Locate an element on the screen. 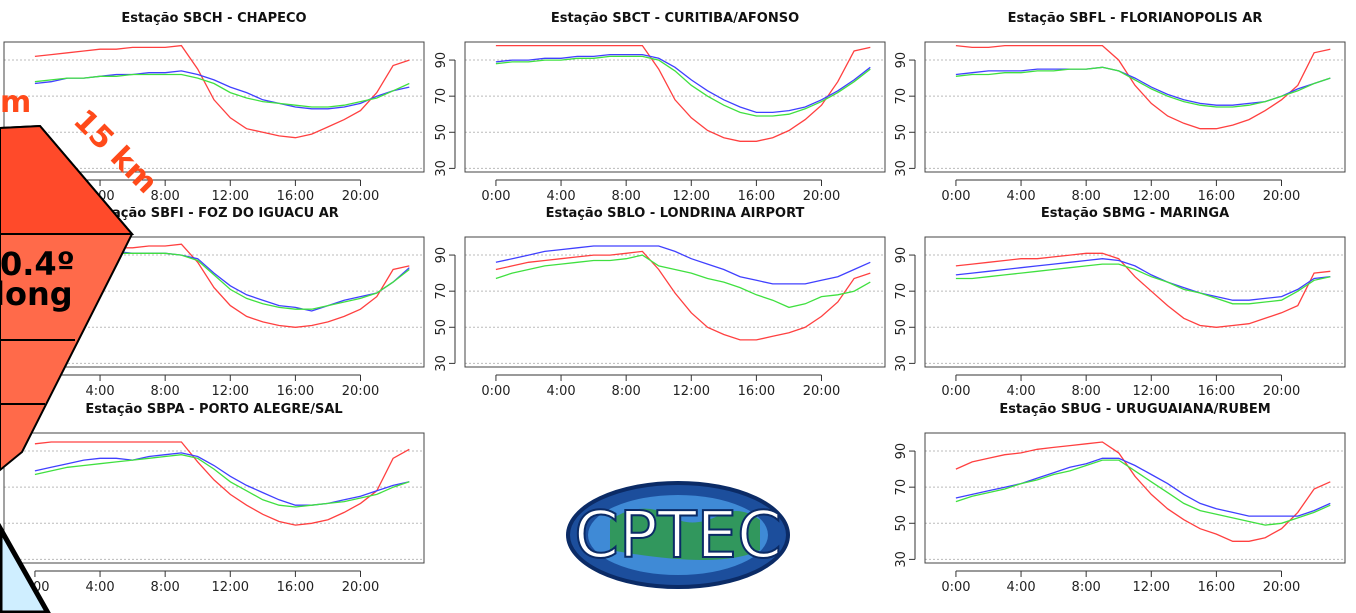 The height and width of the screenshot is (613, 1356). cptec-logo: CPTEC is located at coordinates (678, 535).